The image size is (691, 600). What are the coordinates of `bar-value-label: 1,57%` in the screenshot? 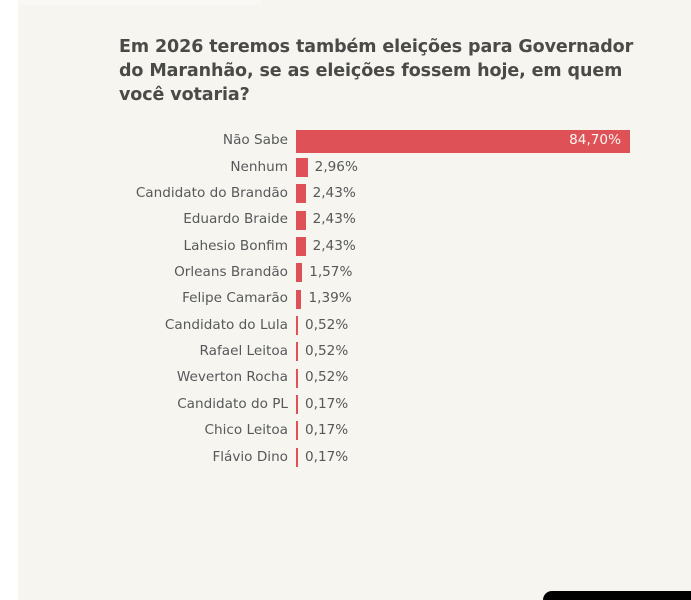 It's located at (331, 272).